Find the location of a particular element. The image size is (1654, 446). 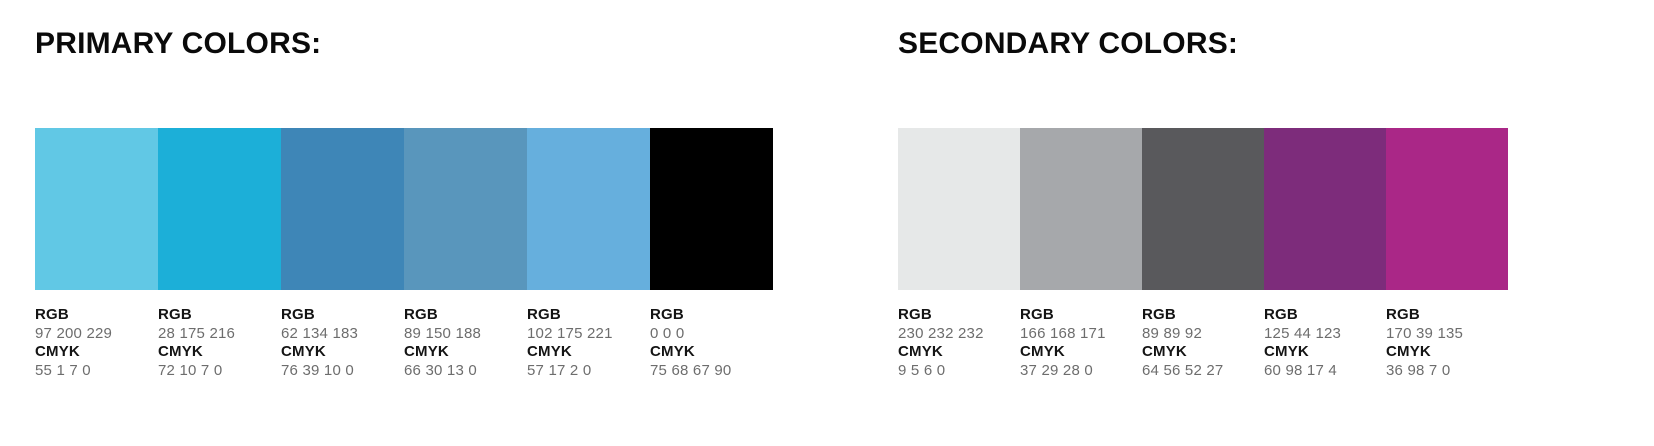

cmyk-value: 57 17 2 0 is located at coordinates (559, 370).